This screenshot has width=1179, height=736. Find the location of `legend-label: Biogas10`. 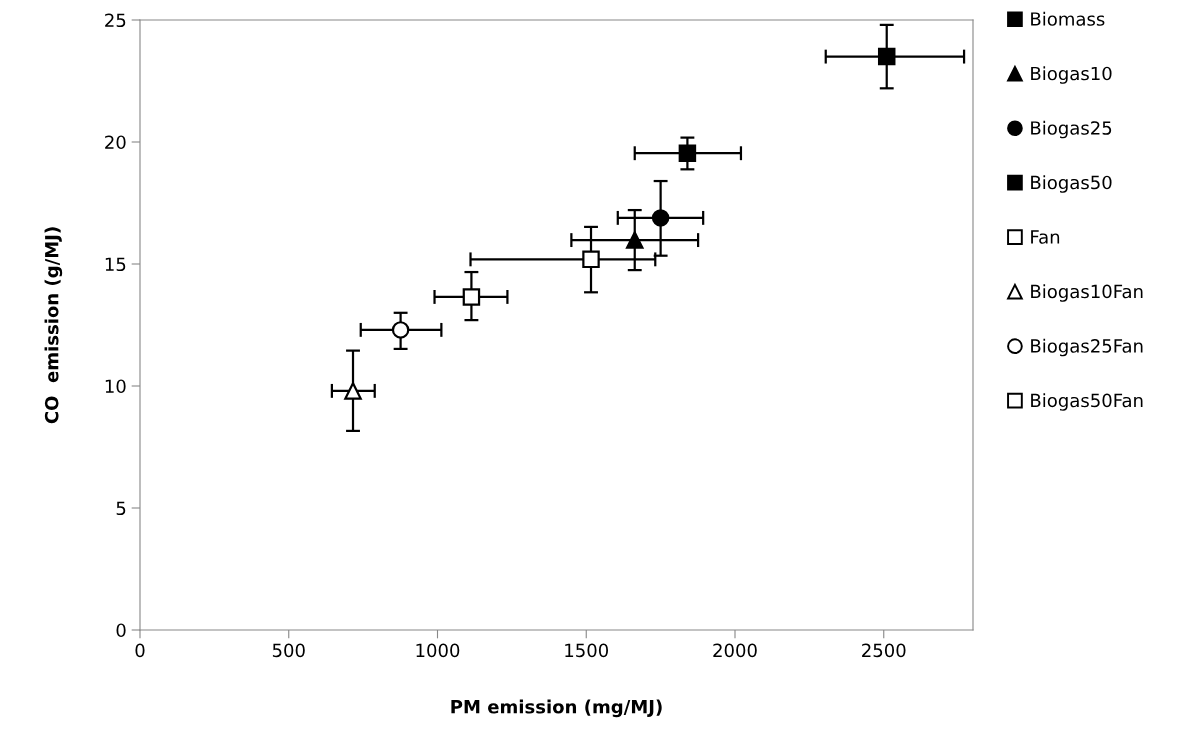

legend-label: Biogas10 is located at coordinates (1071, 75).